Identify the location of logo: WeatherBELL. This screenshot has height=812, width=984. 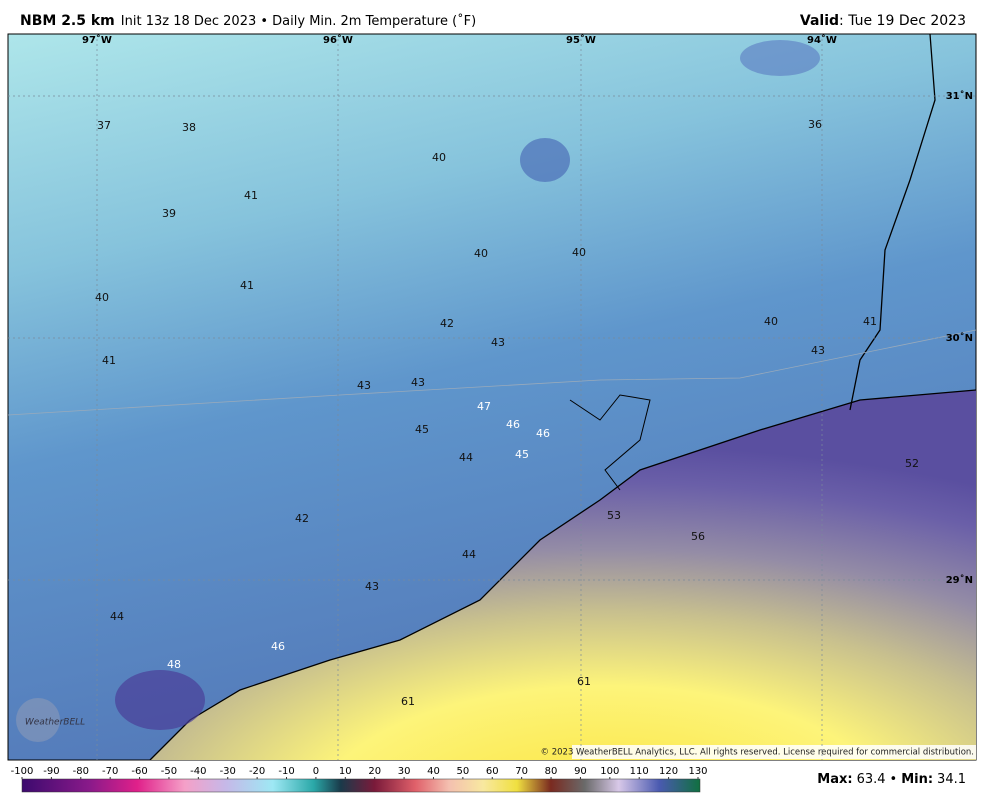
(50, 720).